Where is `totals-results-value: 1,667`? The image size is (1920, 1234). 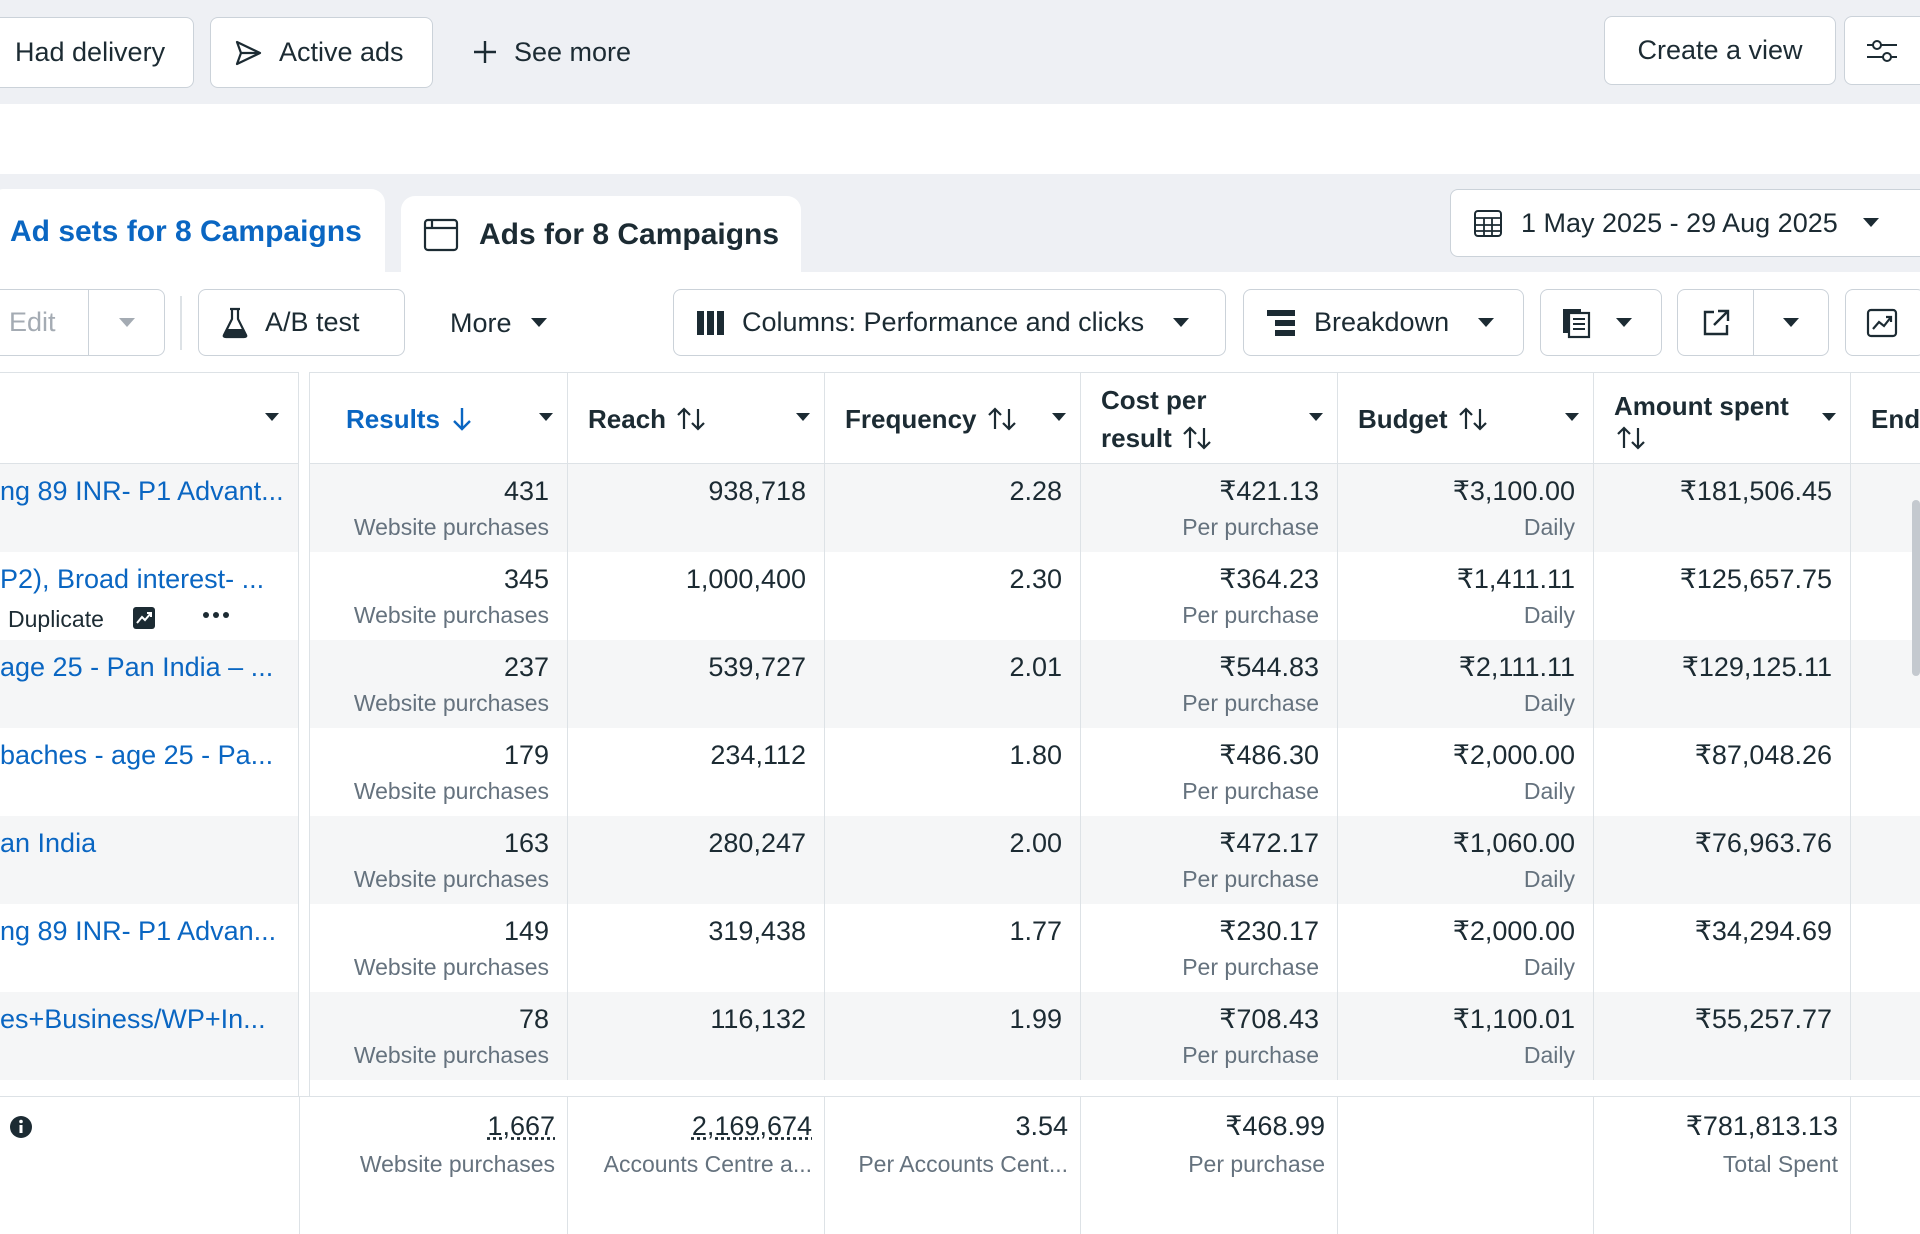
totals-results-value: 1,667 is located at coordinates (521, 1126).